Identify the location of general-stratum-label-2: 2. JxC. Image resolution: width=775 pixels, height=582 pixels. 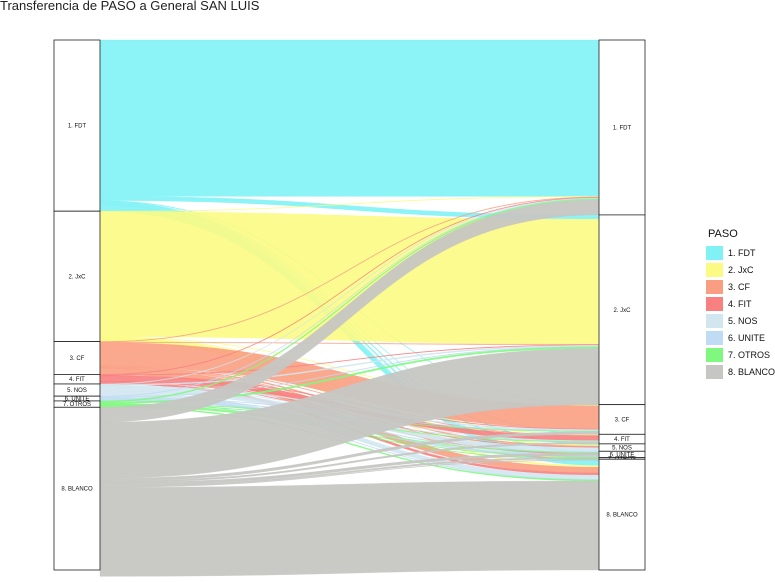
(622, 311).